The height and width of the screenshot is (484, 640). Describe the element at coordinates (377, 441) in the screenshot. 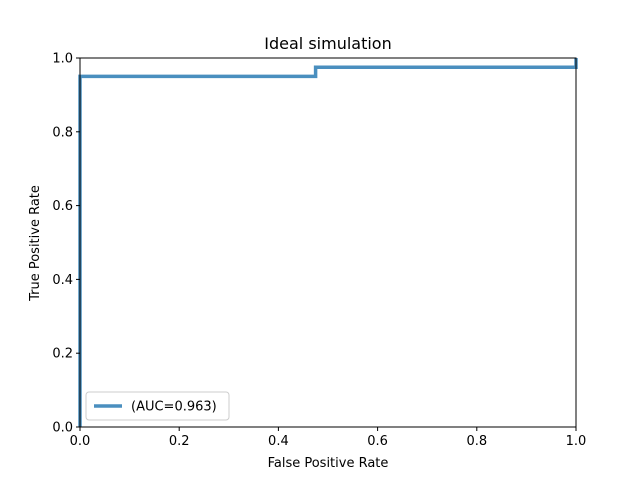

I see `x-tick-label: 0.6` at that location.